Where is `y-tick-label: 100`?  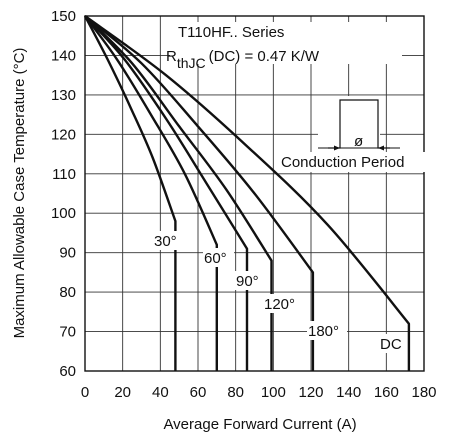 y-tick-label: 100 is located at coordinates (63, 213).